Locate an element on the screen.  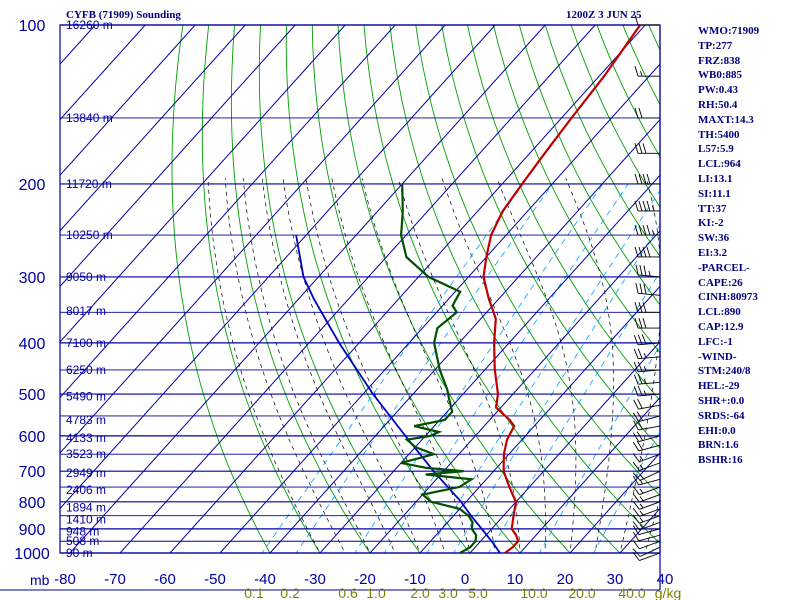
mixing-ratio-label: 0.6 is located at coordinates (348, 592).